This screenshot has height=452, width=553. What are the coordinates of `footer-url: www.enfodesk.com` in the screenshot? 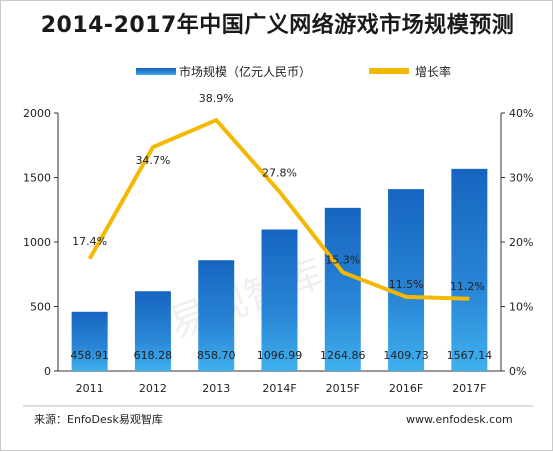 It's located at (459, 419).